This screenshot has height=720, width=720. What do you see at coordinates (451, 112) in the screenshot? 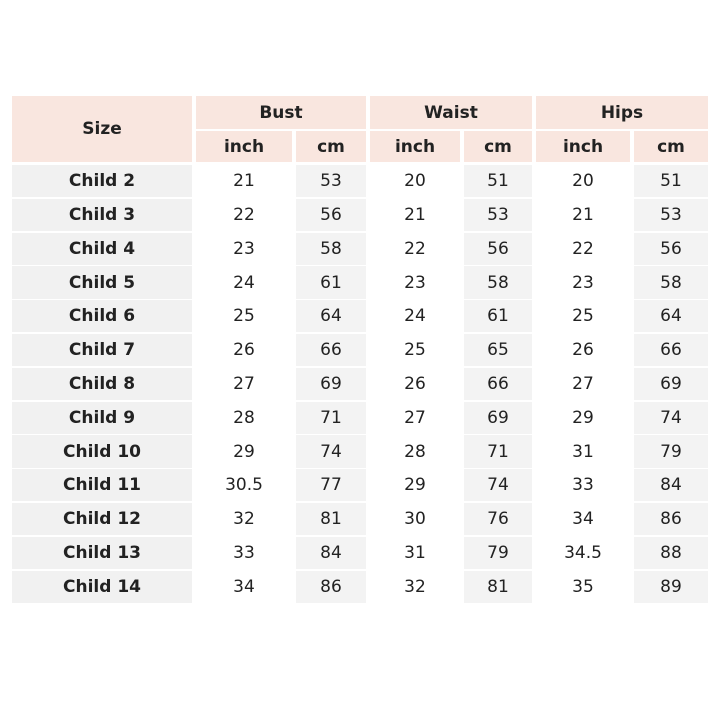
I see `group-header: Waist` at bounding box center [451, 112].